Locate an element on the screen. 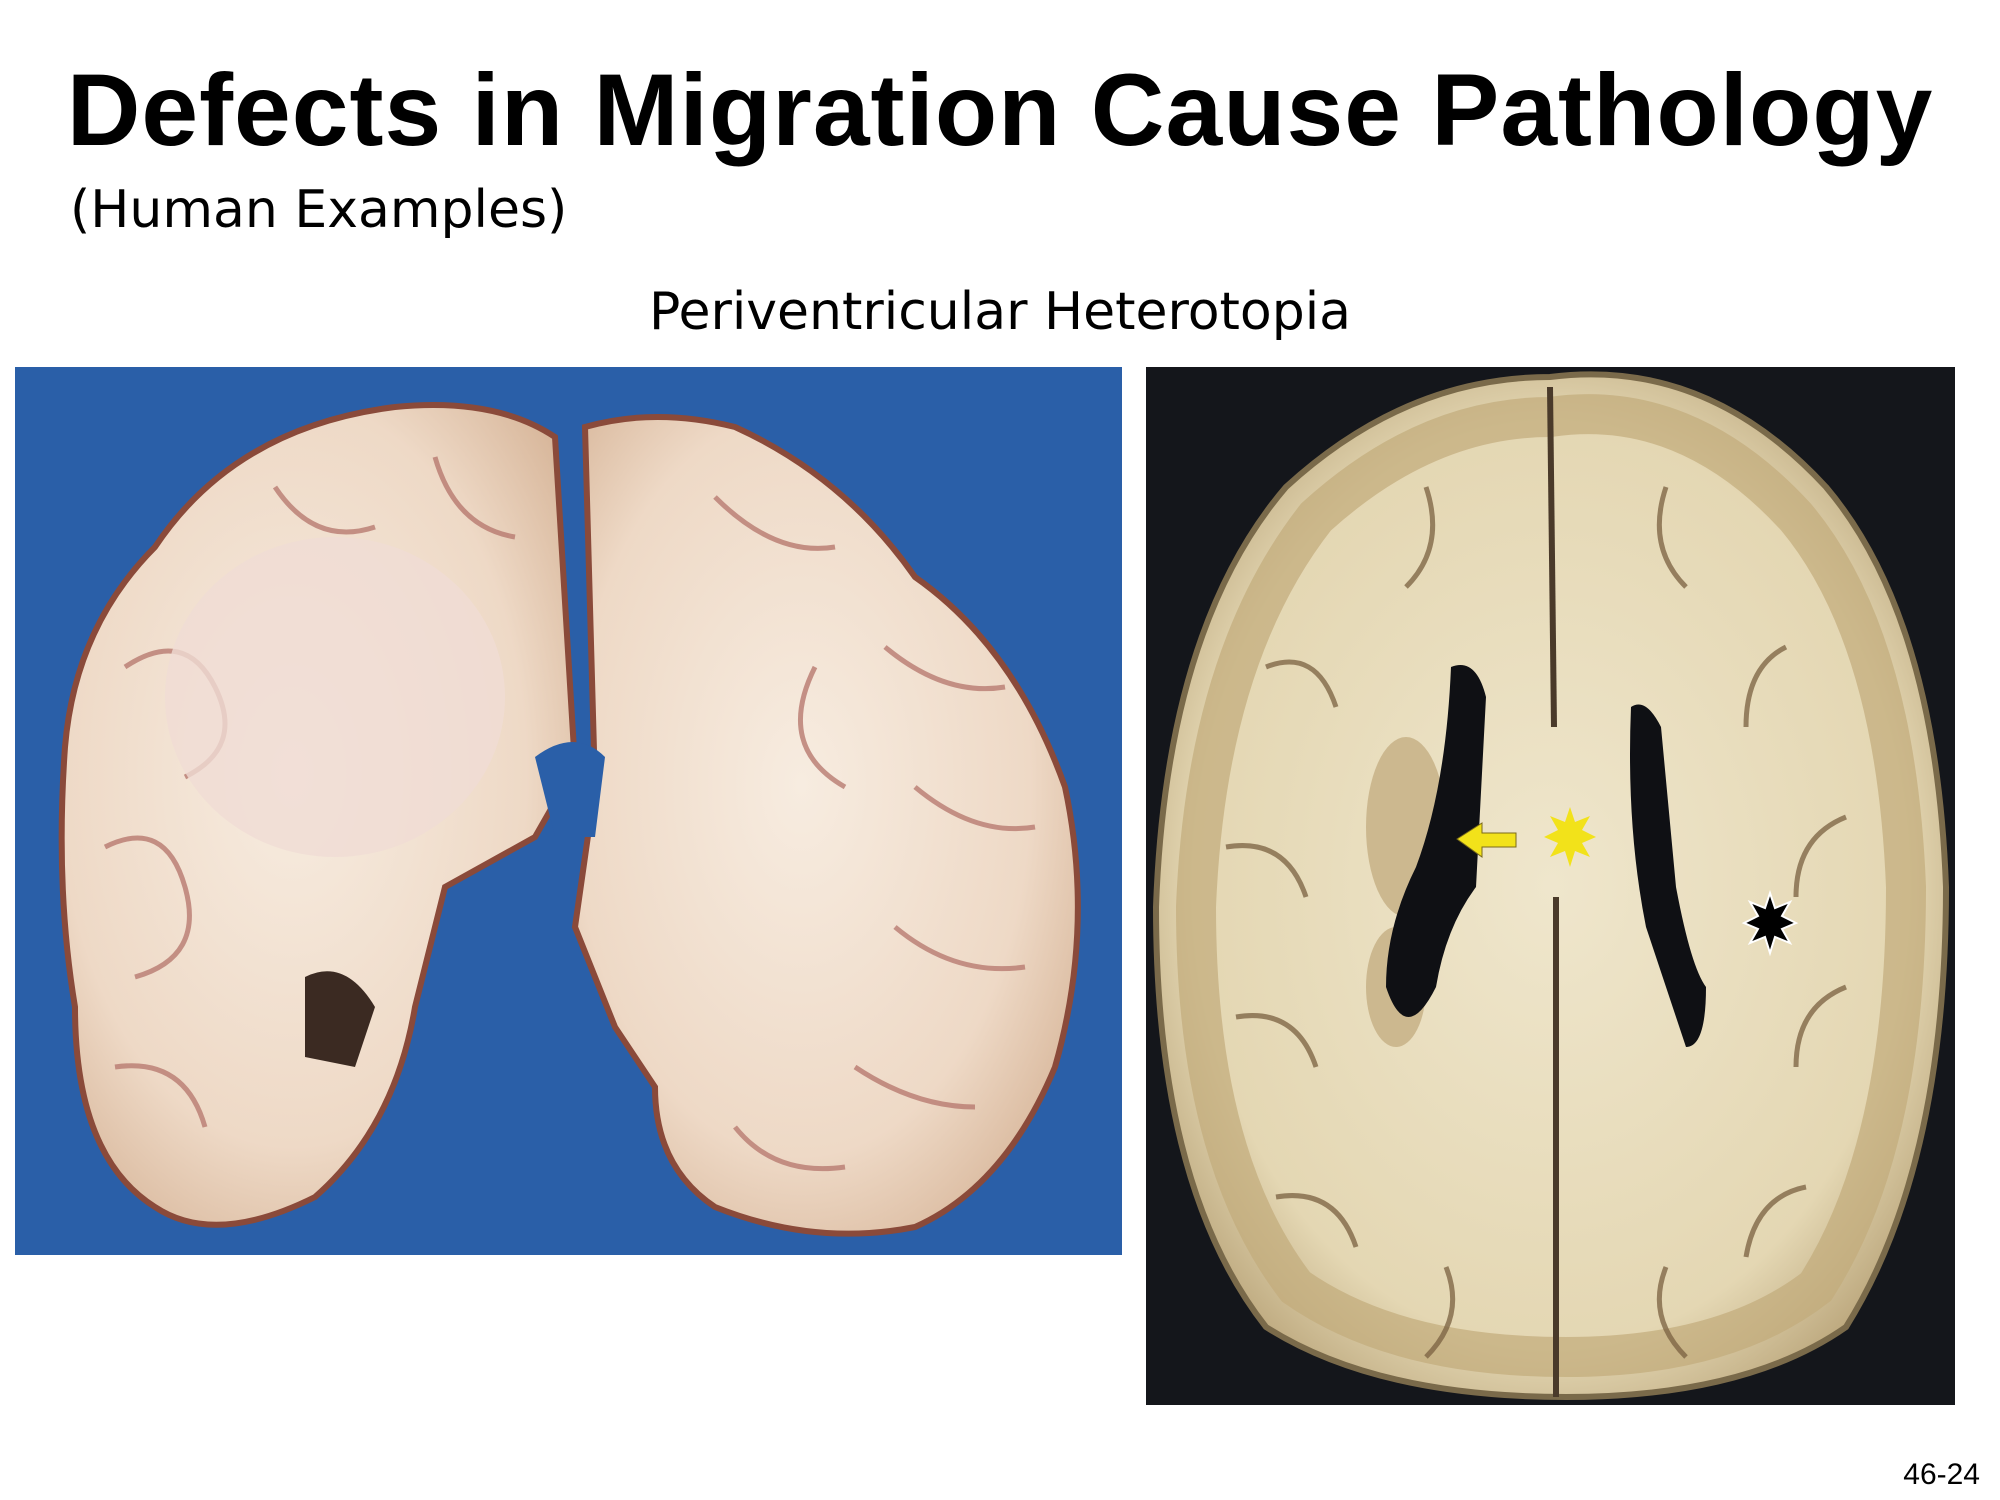 Image resolution: width=2000 pixels, height=1500 pixels. image-caption: Periventricular Heterotopia is located at coordinates (1000, 312).